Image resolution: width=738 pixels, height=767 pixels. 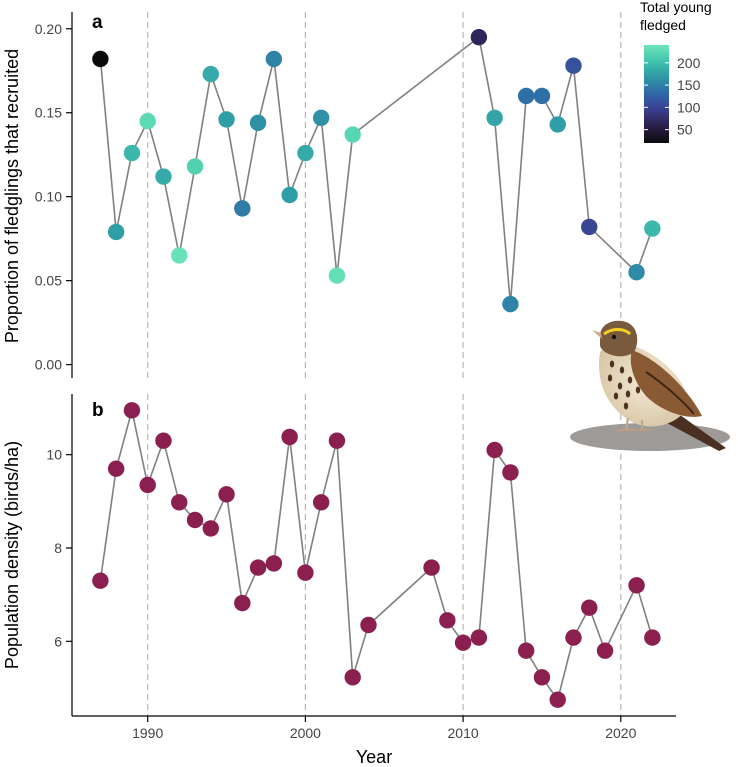 I want to click on panel-a-point-1990, so click(x=147, y=121).